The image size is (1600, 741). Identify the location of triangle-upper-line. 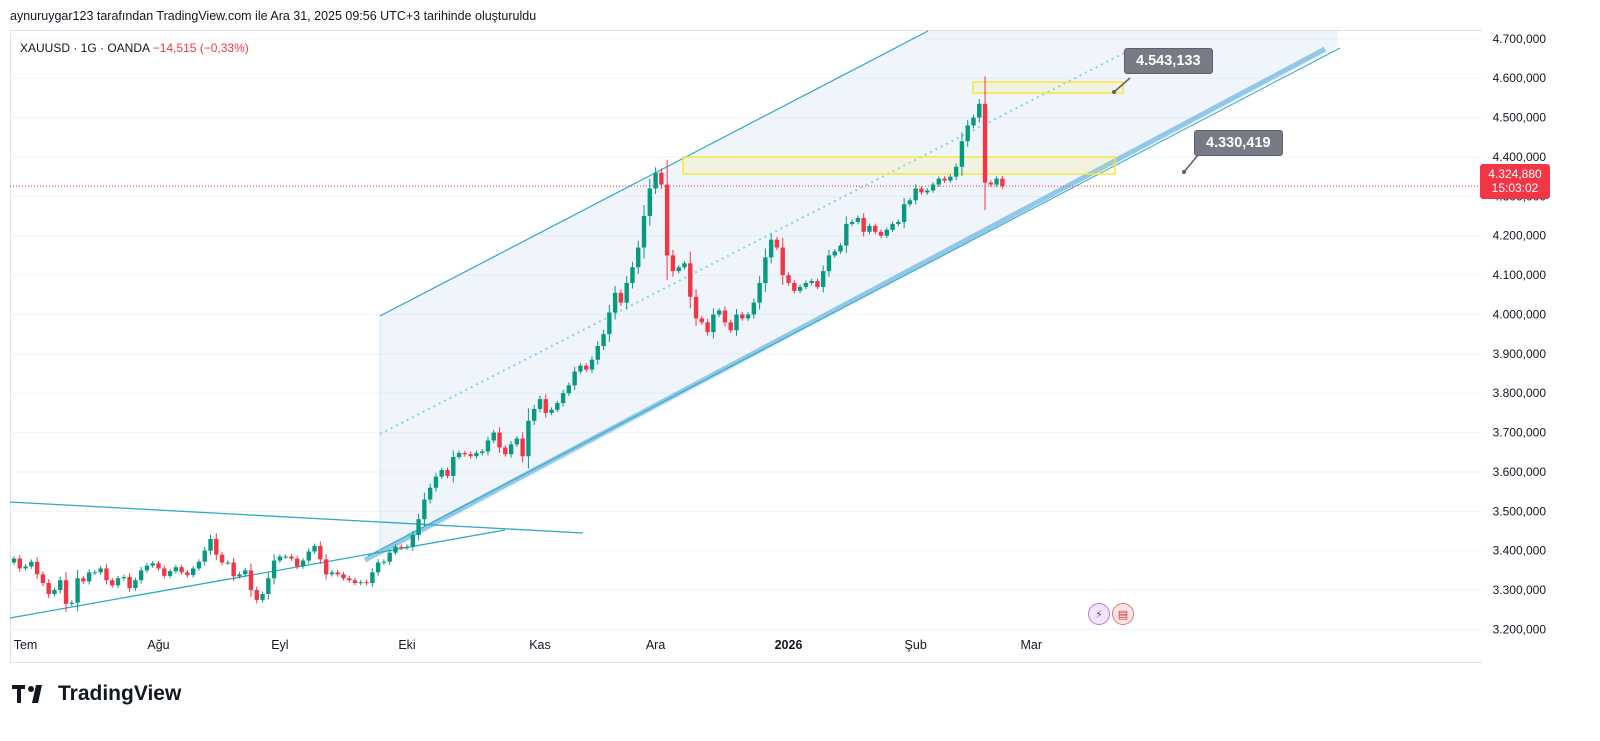
(296, 517).